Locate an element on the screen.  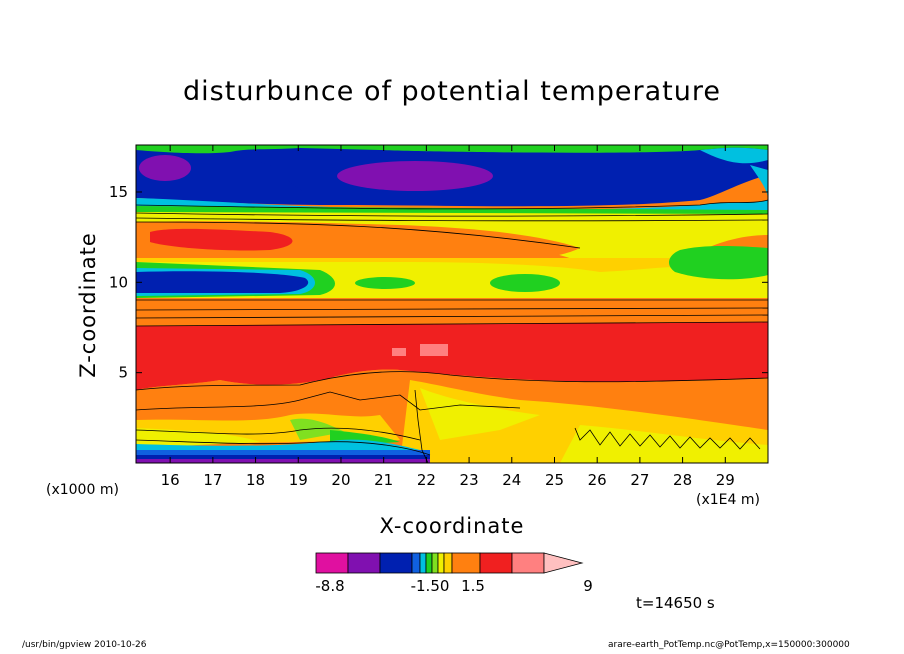
x-tick-label: 27 is located at coordinates (639, 480).